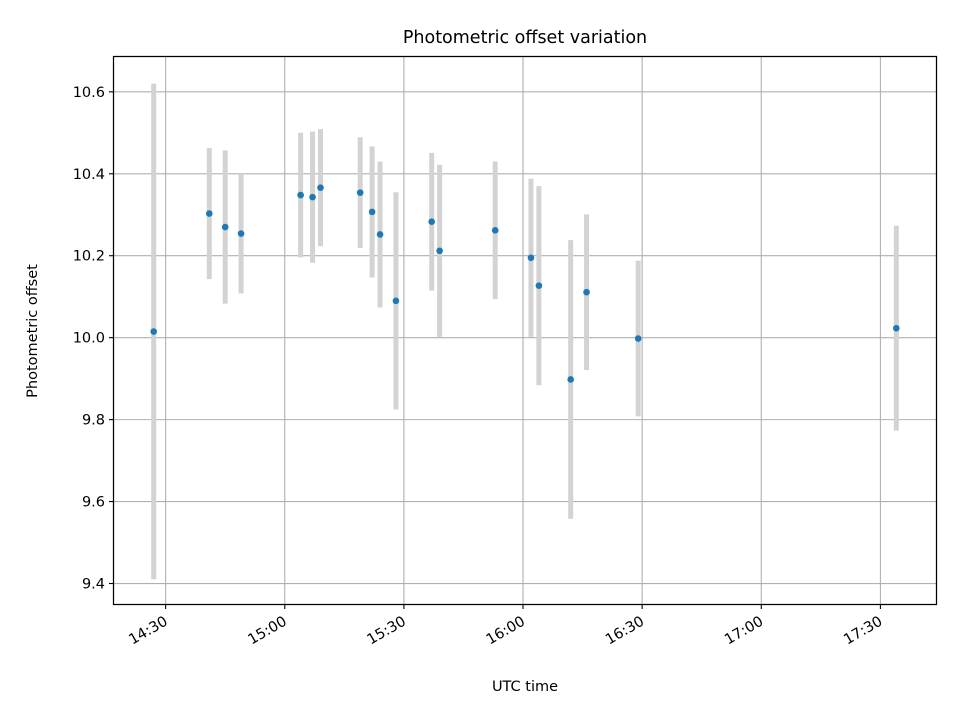 The height and width of the screenshot is (720, 960). What do you see at coordinates (525, 687) in the screenshot?
I see `x-axis-label: UTC time` at bounding box center [525, 687].